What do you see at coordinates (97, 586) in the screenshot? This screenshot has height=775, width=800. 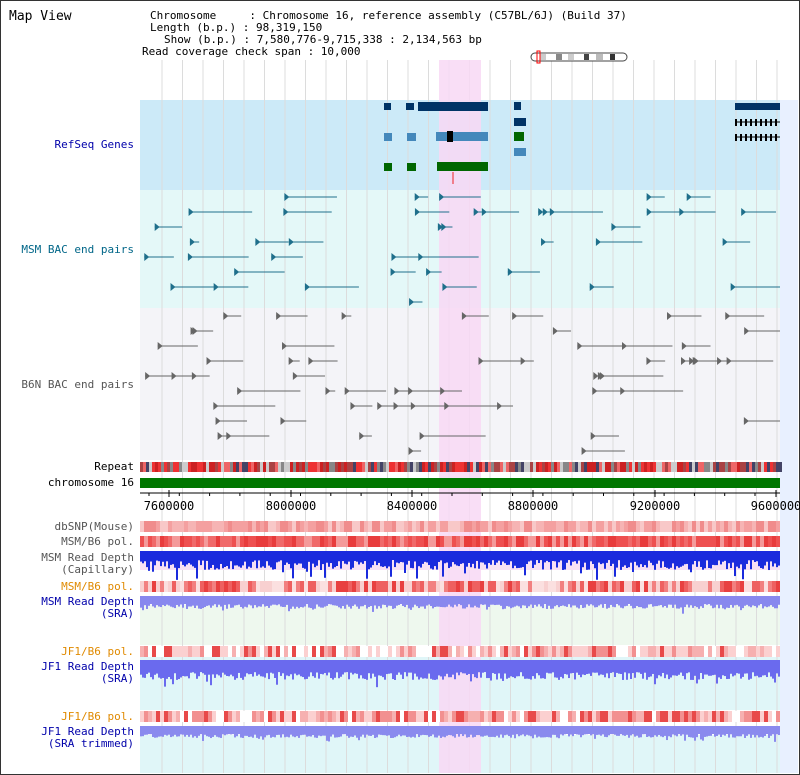 I see `track-label-msm-b6-pol-2: MSM/B6 pol.` at bounding box center [97, 586].